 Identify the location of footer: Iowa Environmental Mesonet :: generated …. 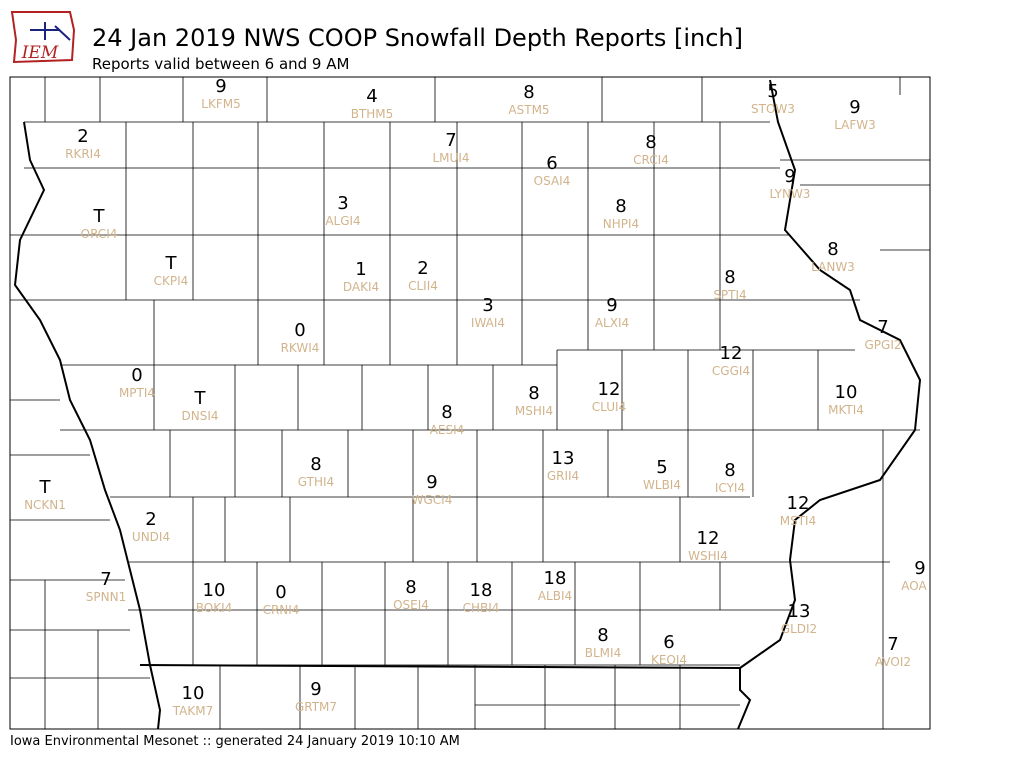
(235, 741).